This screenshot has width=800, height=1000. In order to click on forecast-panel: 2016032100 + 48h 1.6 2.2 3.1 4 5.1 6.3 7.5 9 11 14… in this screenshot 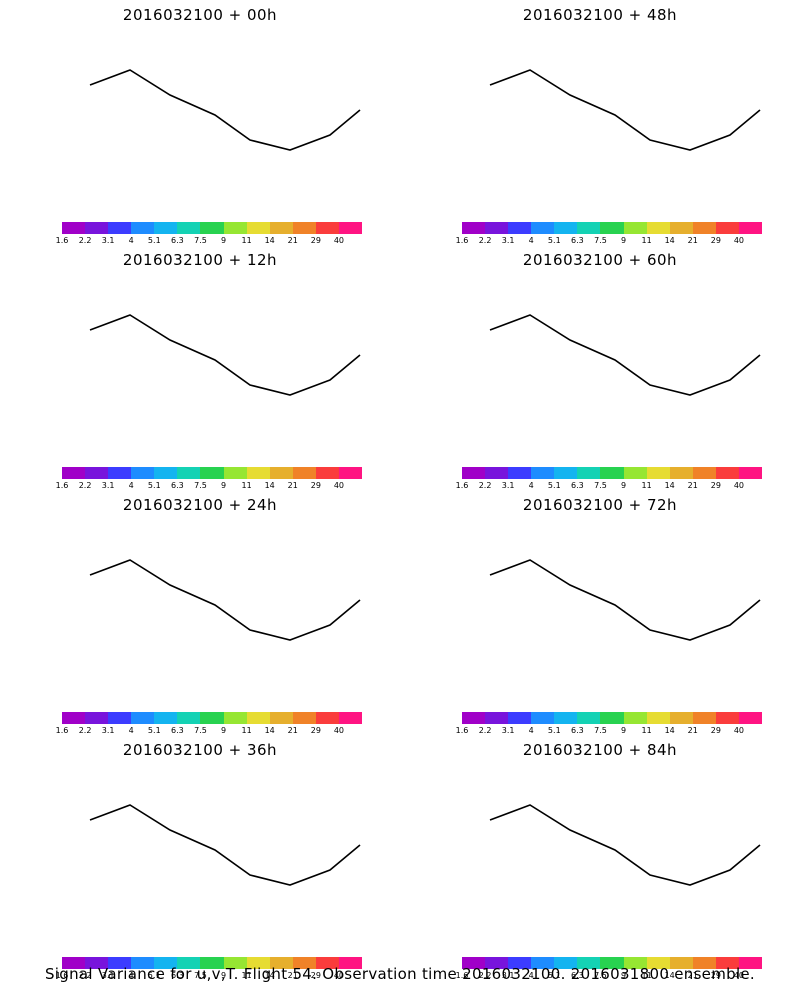, I will do `click(600, 122)`.